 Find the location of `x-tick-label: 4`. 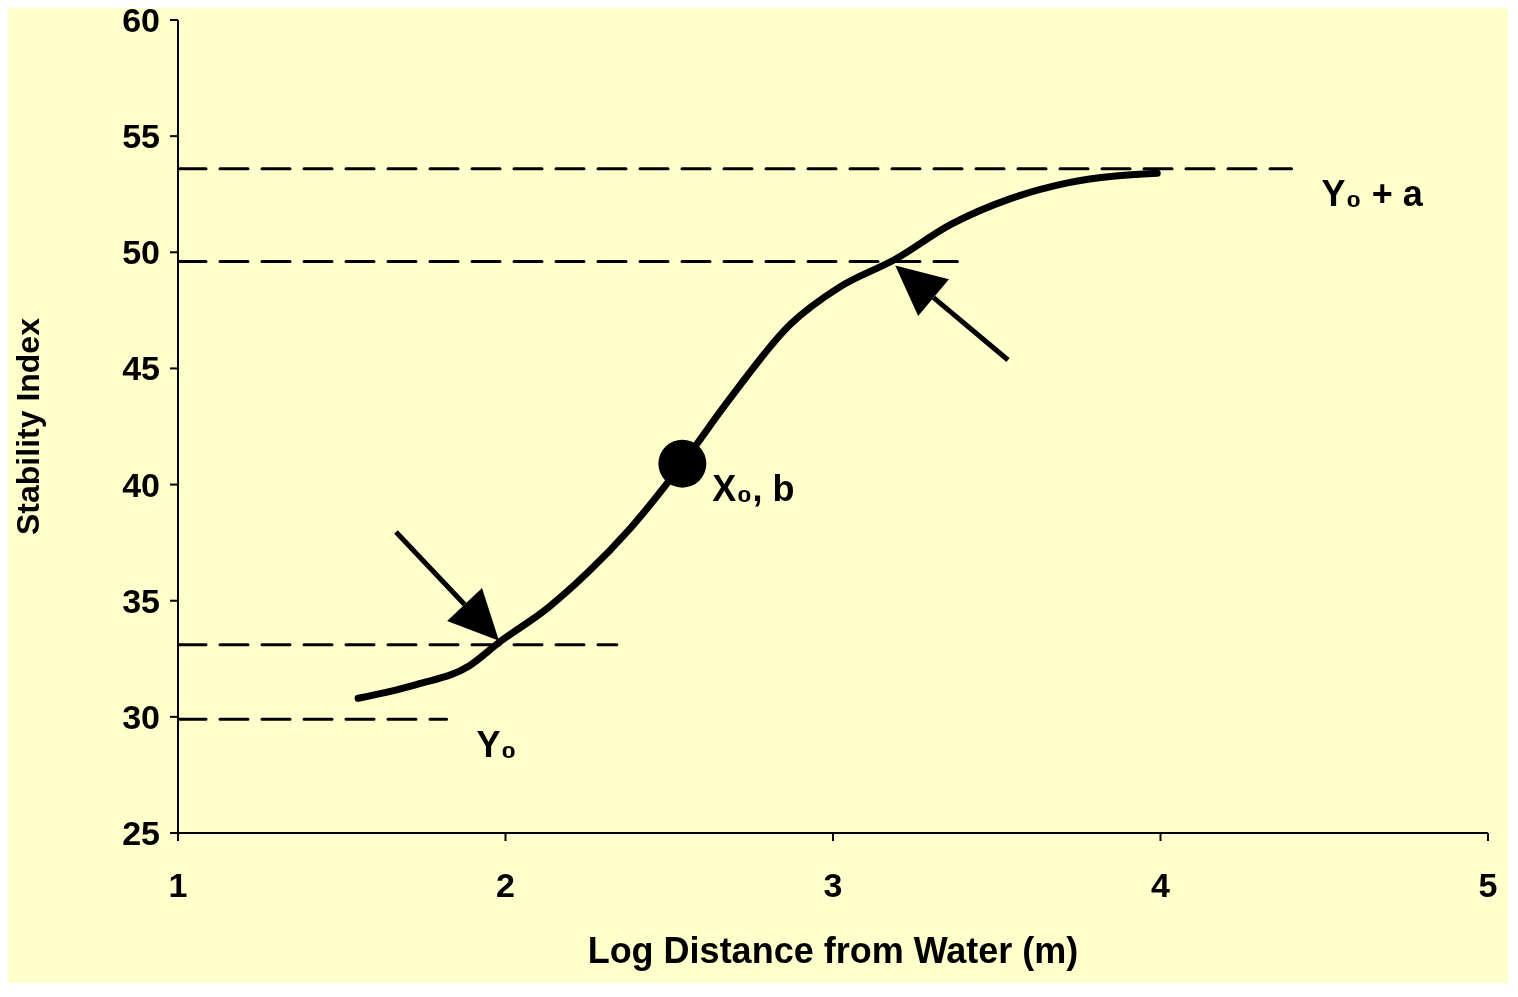

x-tick-label: 4 is located at coordinates (1161, 885).